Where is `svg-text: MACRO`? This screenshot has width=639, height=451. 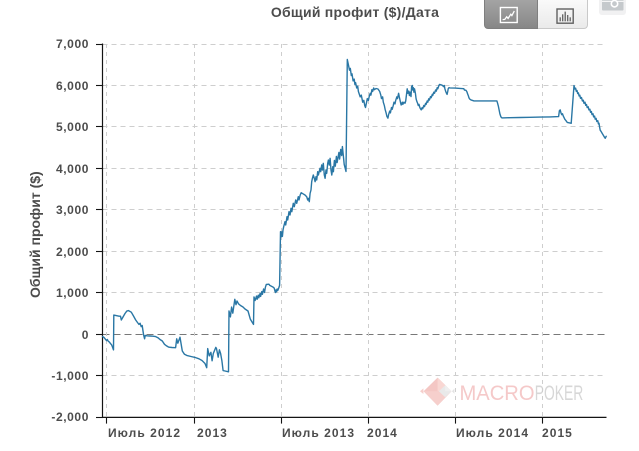 svg-text: MACRO is located at coordinates (497, 393).